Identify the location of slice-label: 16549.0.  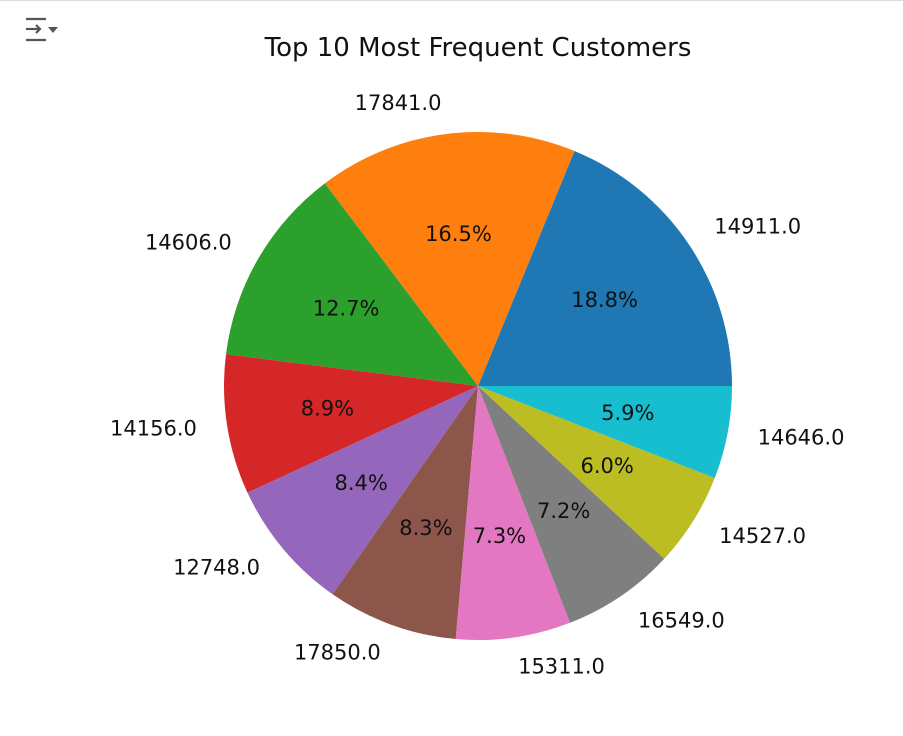
(681, 620).